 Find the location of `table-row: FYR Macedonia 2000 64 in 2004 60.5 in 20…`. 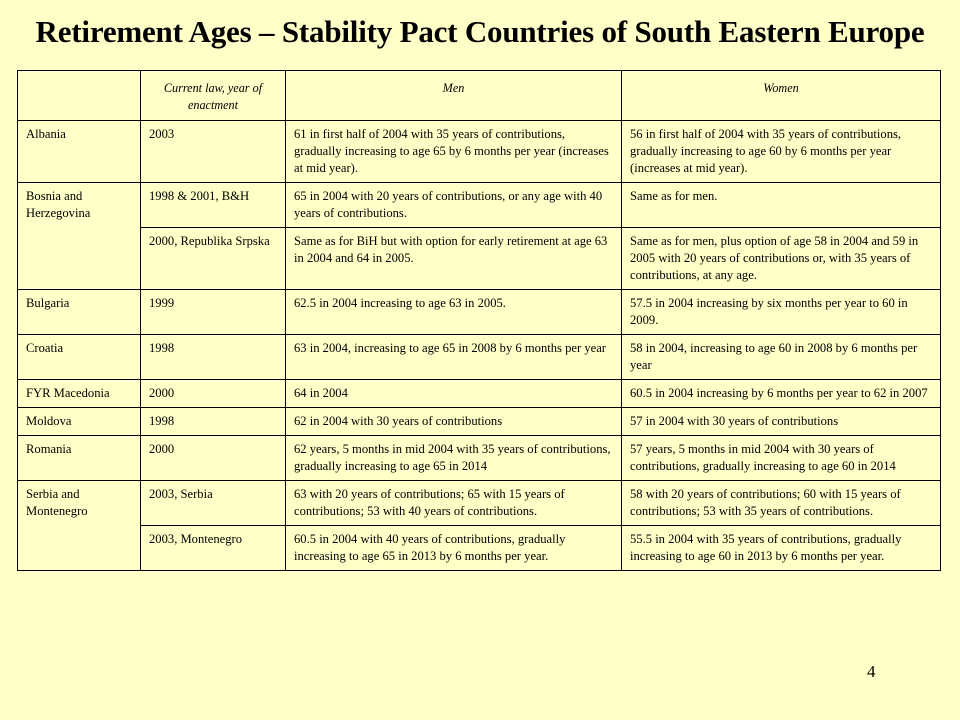

table-row: FYR Macedonia 2000 64 in 2004 60.5 in 20… is located at coordinates (479, 393).